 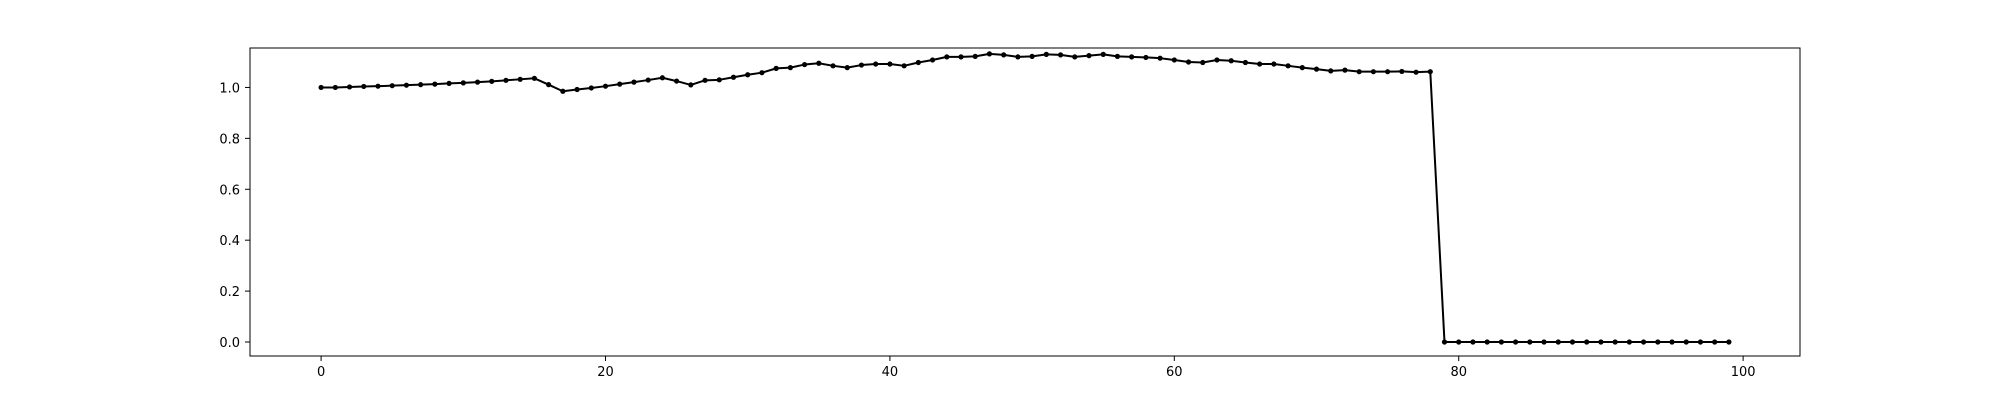 What do you see at coordinates (229, 190) in the screenshot?
I see `y-tick-label: 0.6` at bounding box center [229, 190].